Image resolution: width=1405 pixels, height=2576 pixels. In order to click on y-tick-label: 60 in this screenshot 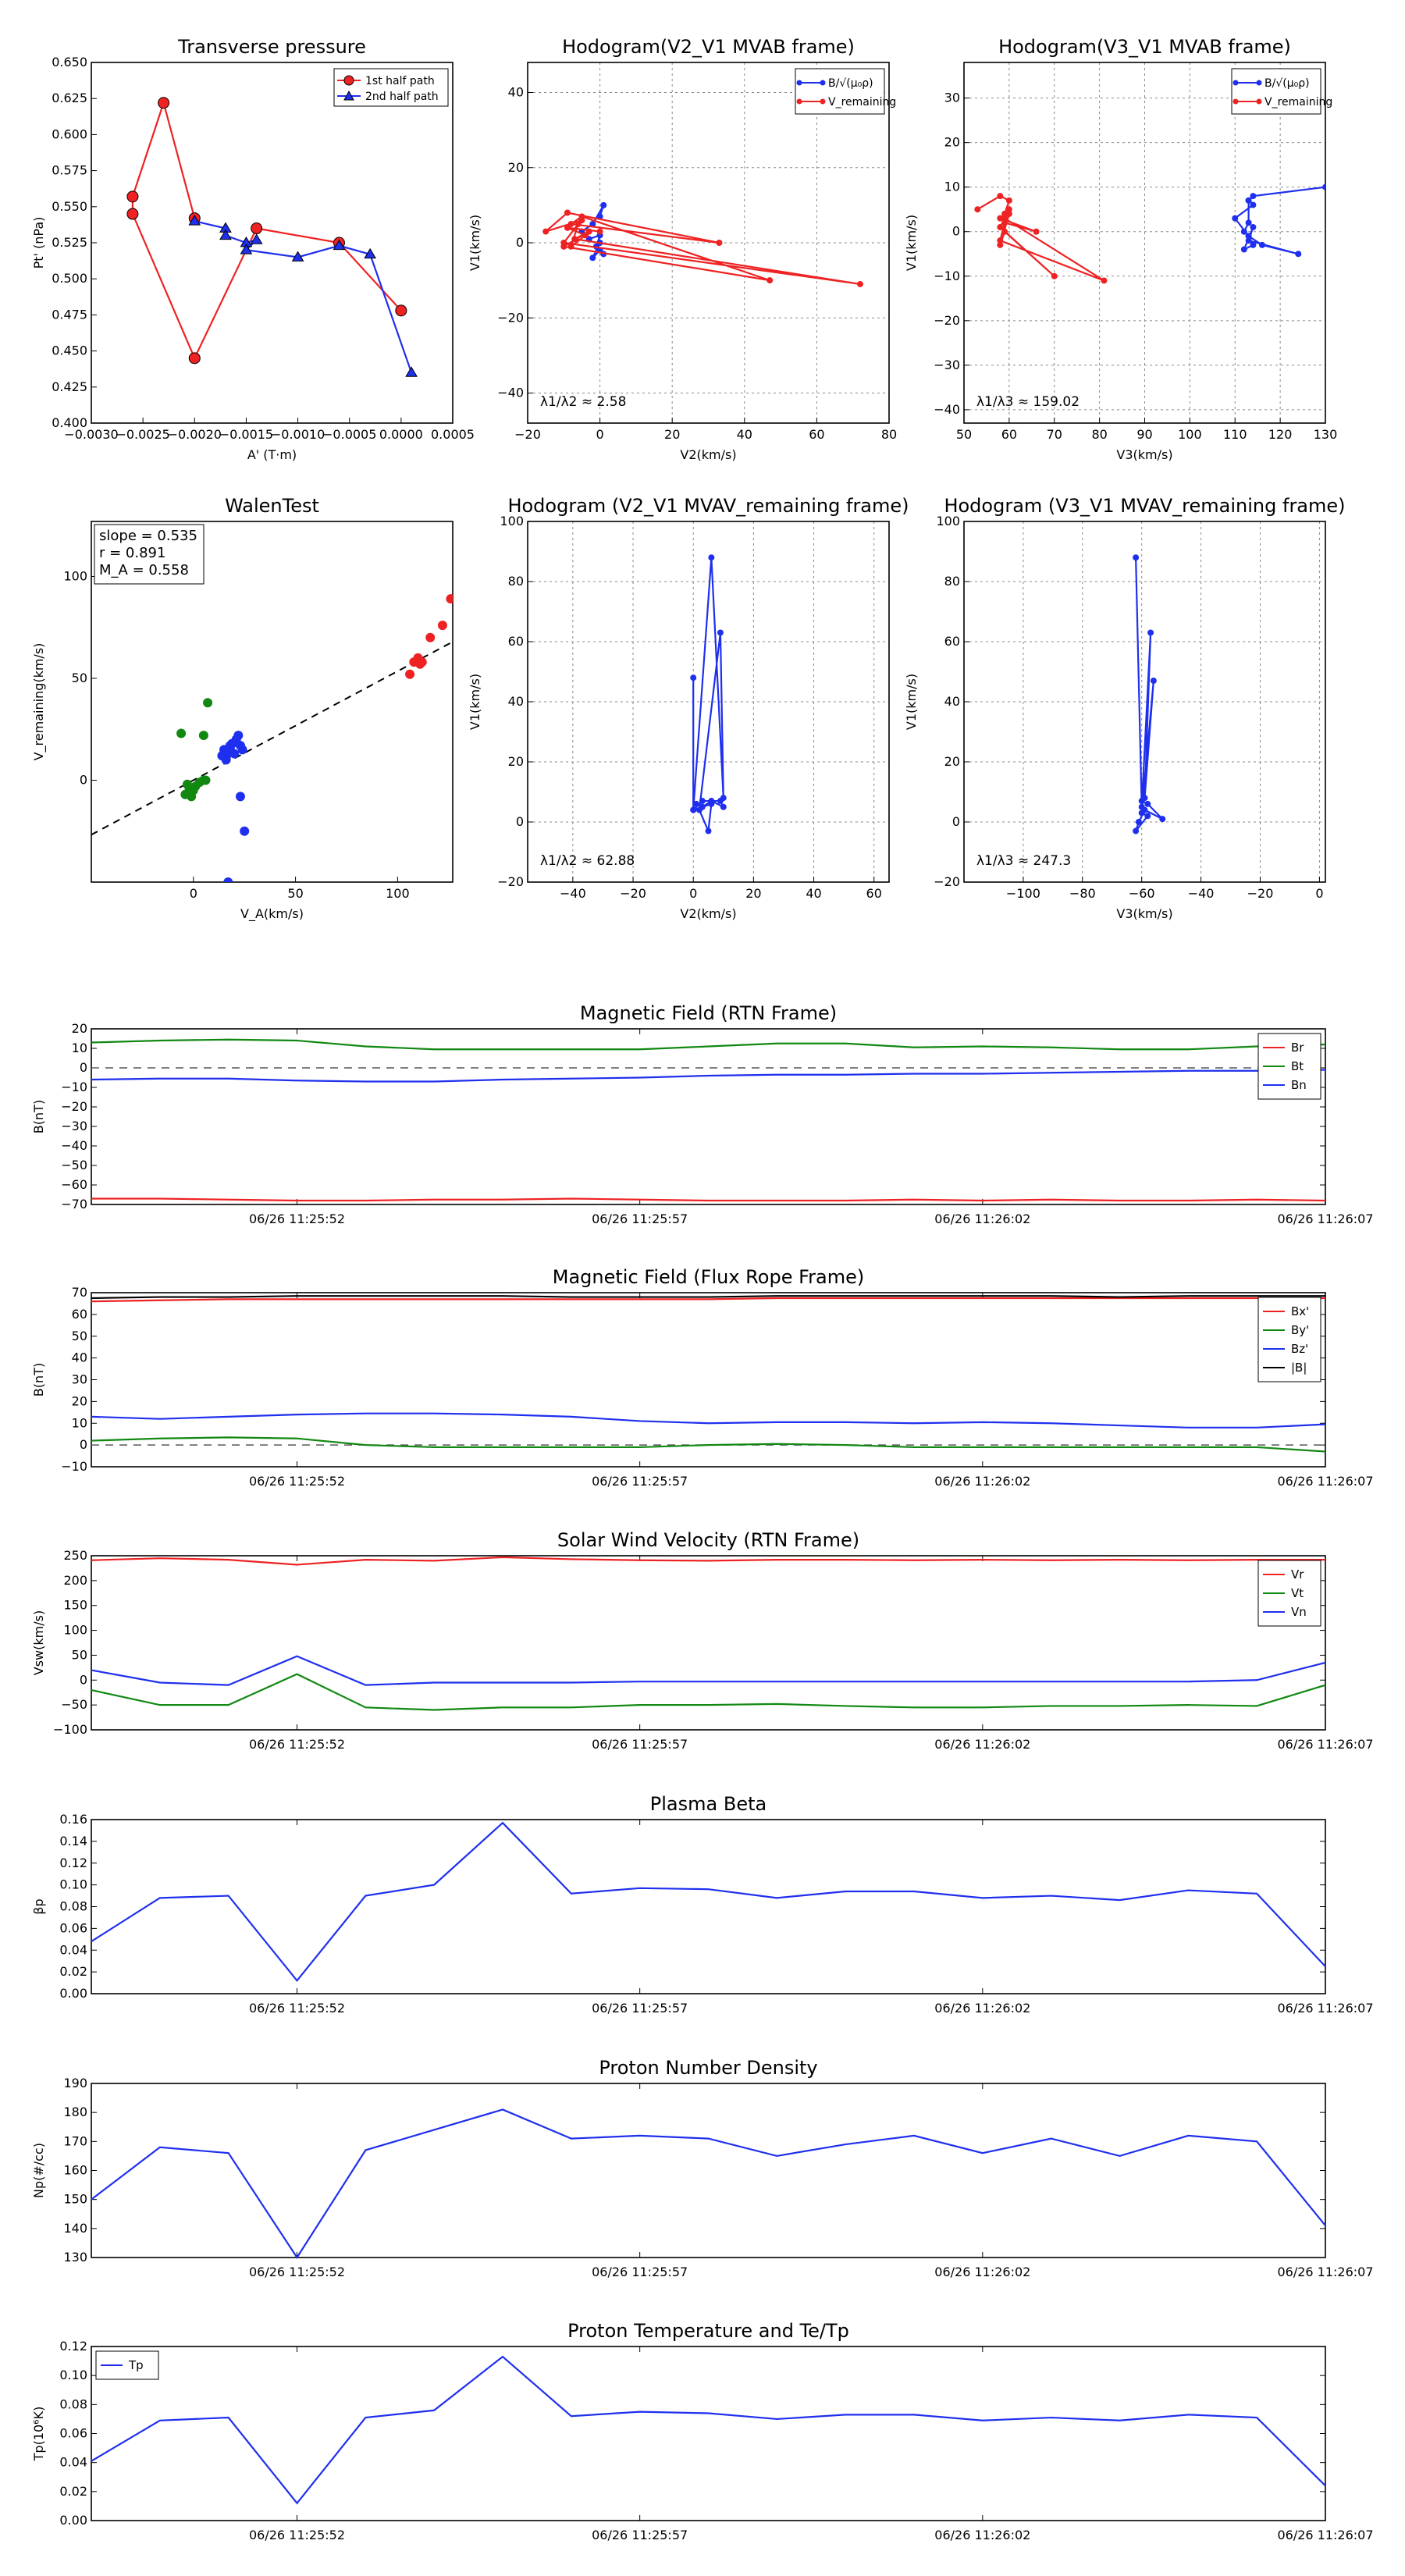, I will do `click(80, 1314)`.